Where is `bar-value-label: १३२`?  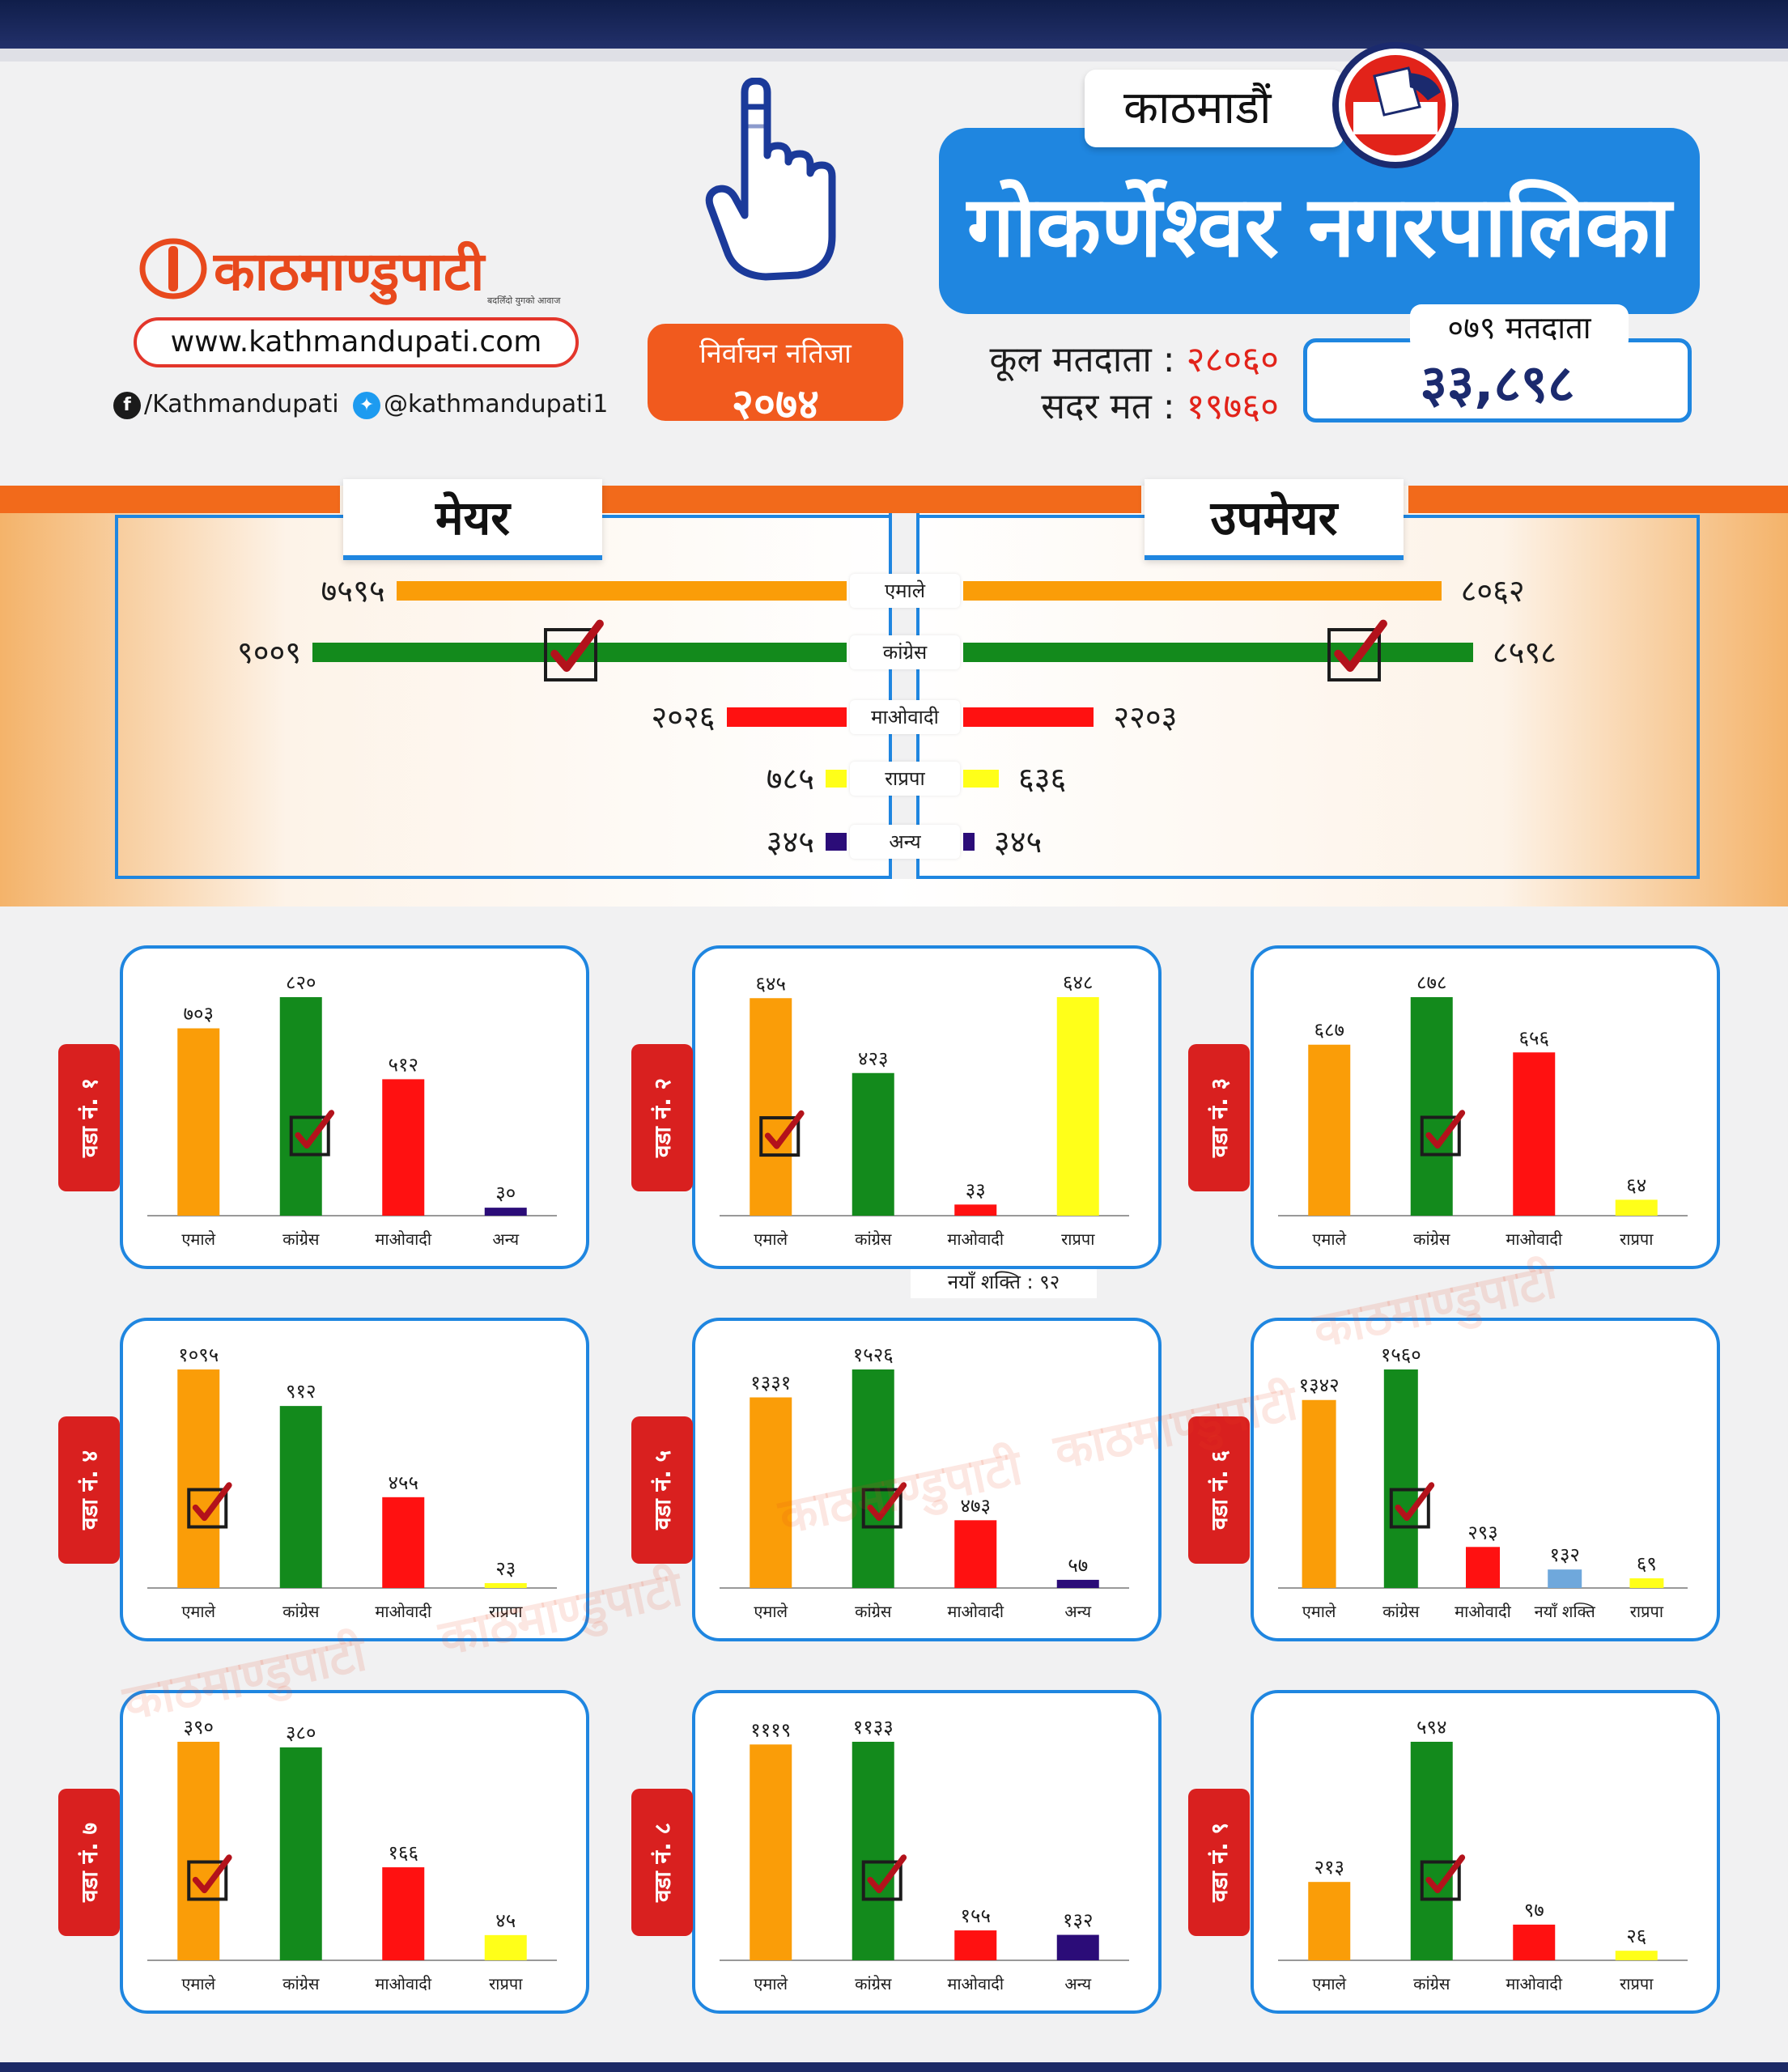 bar-value-label: १३२ is located at coordinates (1078, 1920).